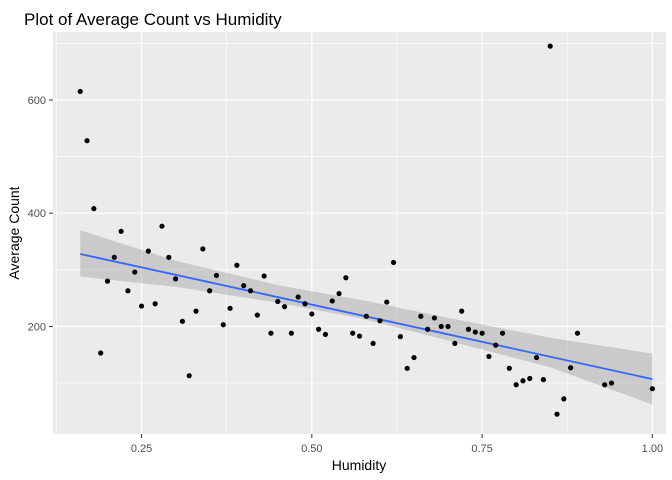 This screenshot has width=672, height=480. I want to click on x-tick-label: 0.75, so click(481, 449).